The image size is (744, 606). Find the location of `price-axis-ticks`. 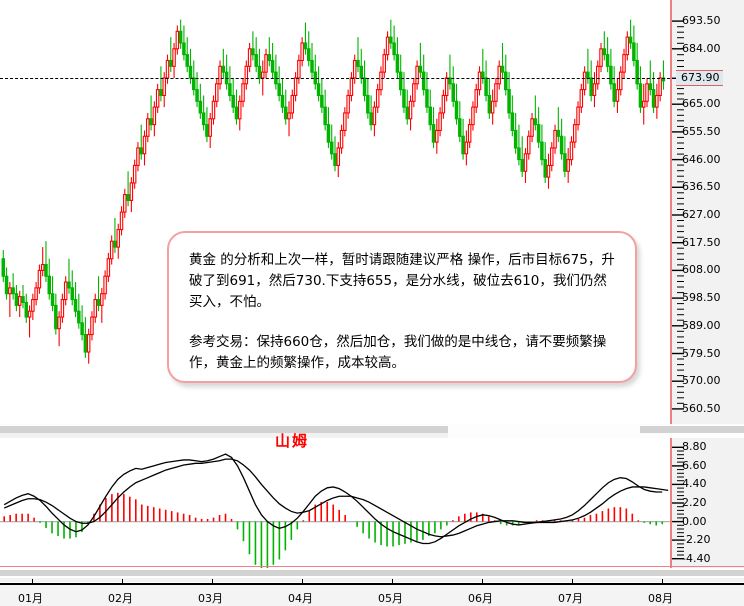

price-axis-ticks is located at coordinates (678, 215).